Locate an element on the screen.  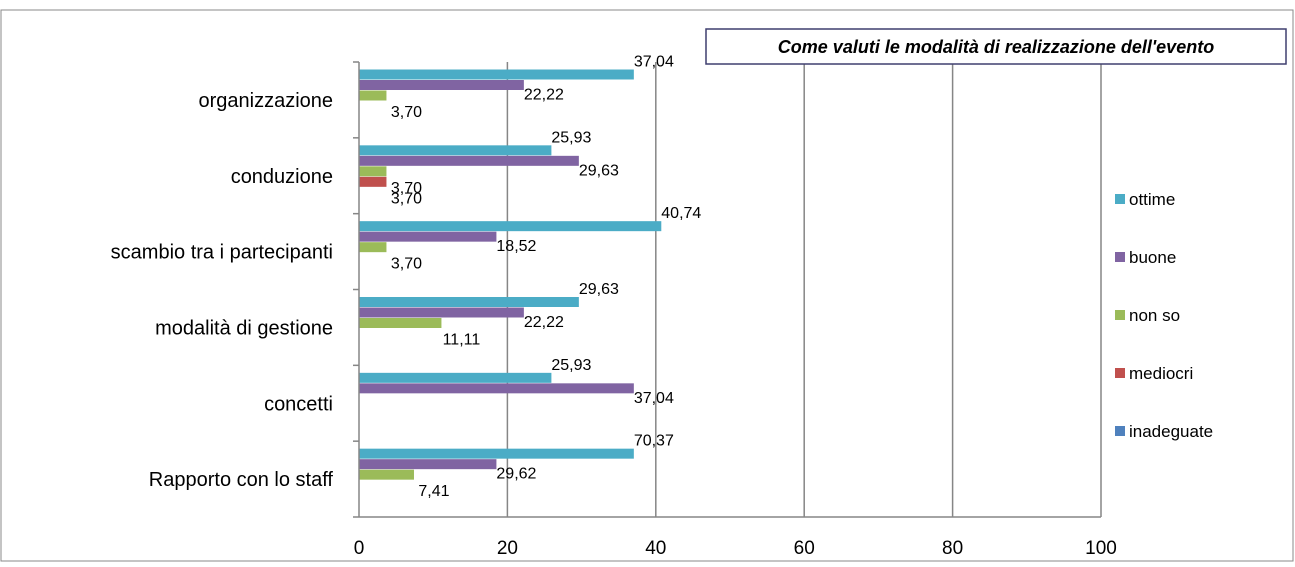
category-label: modalità di gestione is located at coordinates (244, 328).